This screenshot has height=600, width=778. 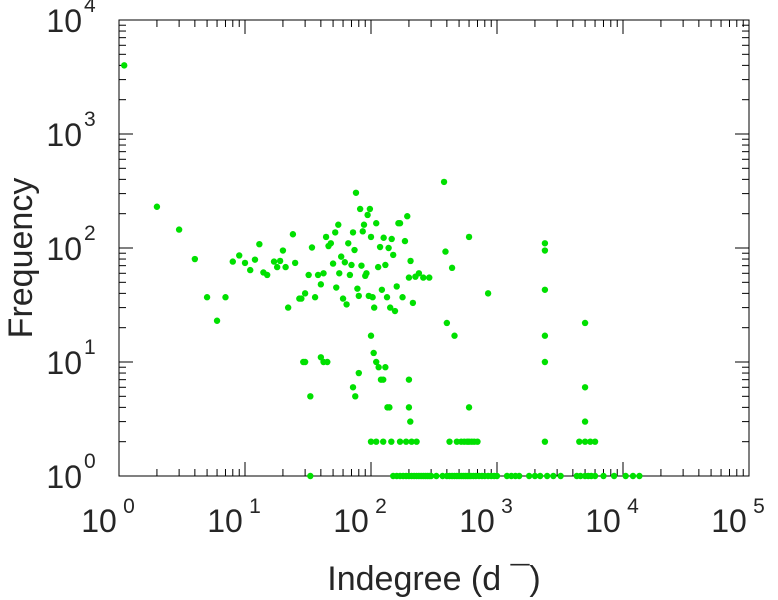 What do you see at coordinates (129, 506) in the screenshot?
I see `x-tick-exponent: 0` at bounding box center [129, 506].